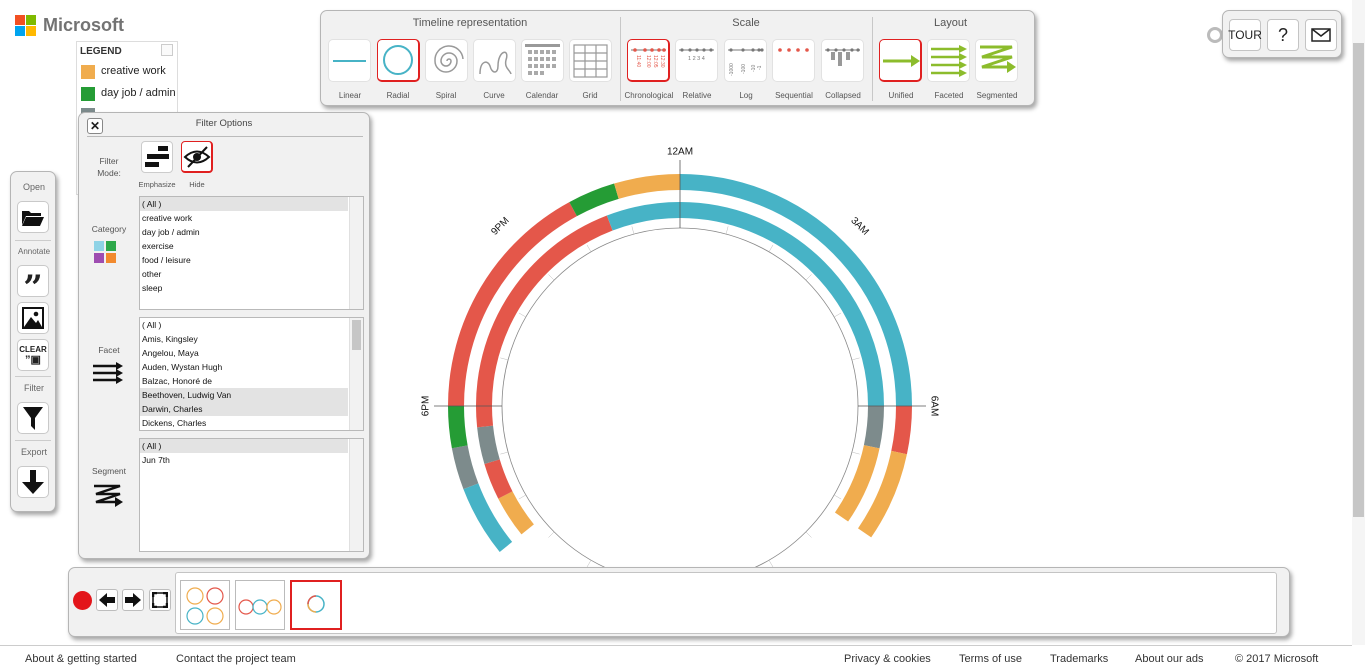  What do you see at coordinates (349, 60) in the screenshot?
I see `linear-button` at bounding box center [349, 60].